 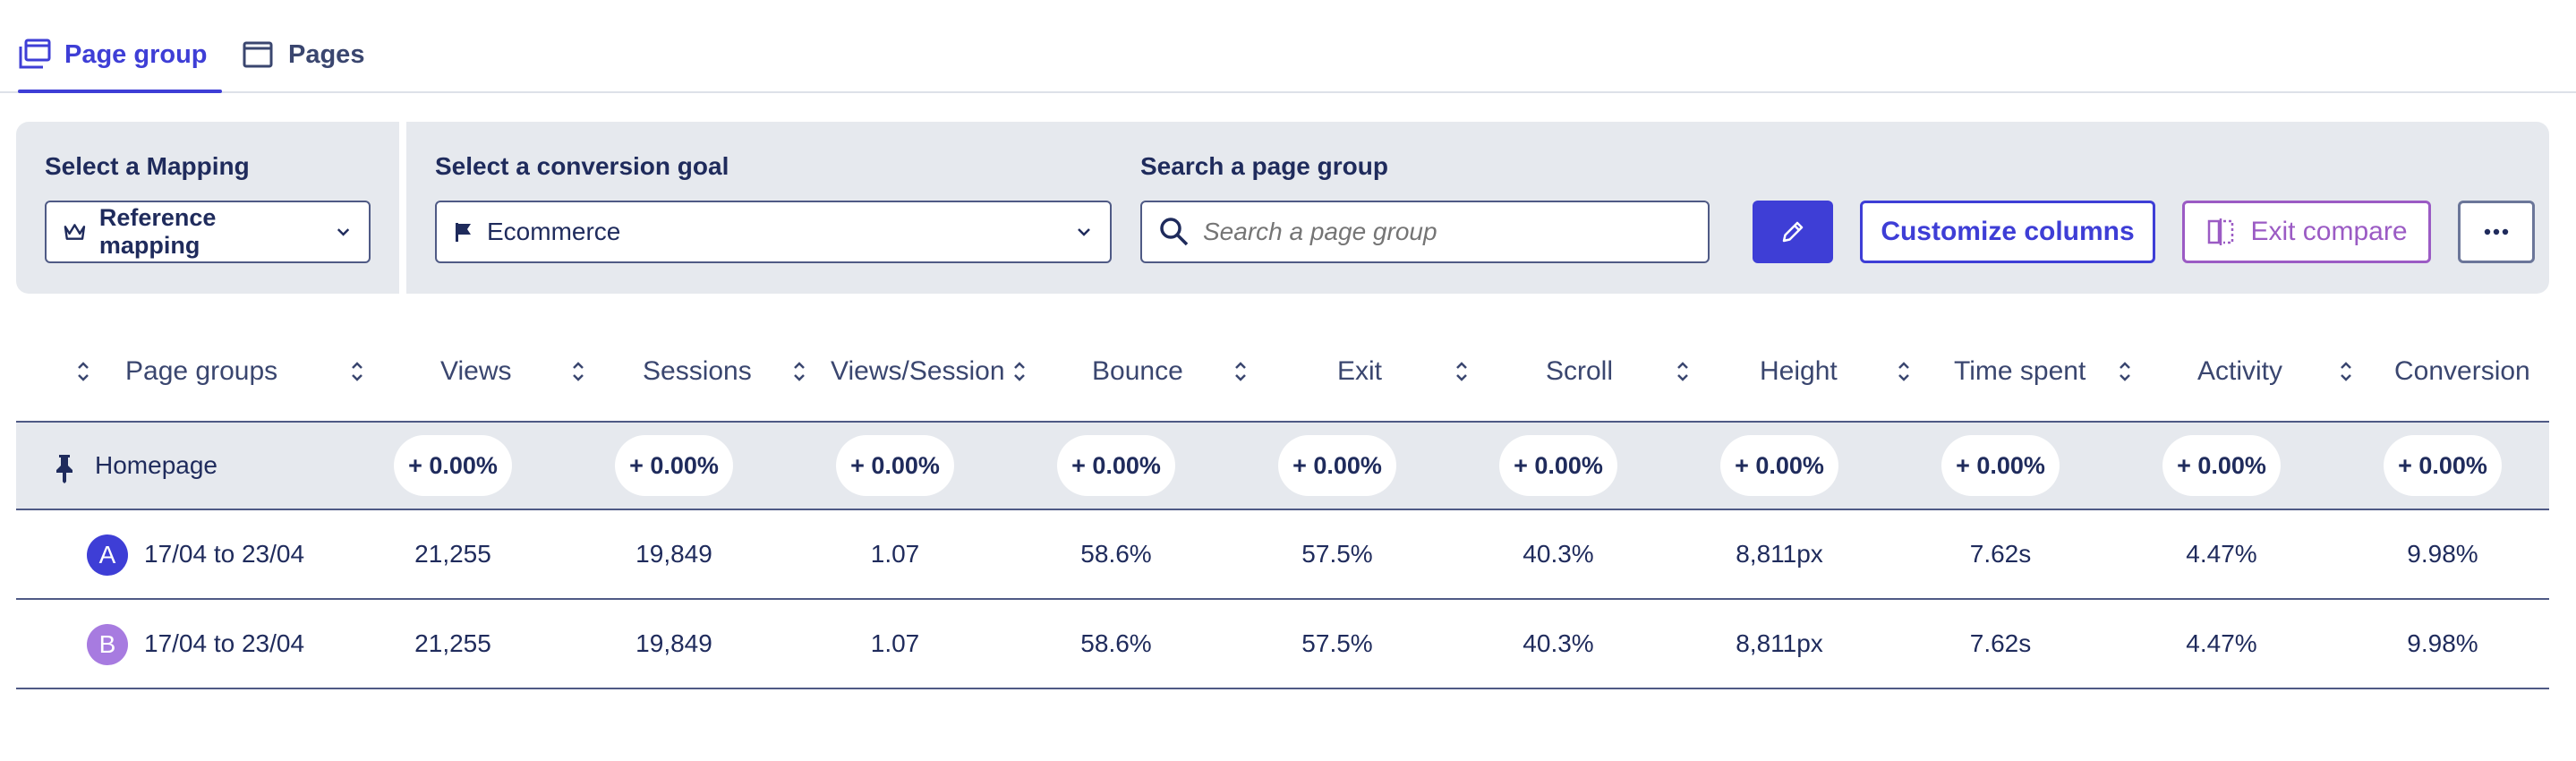 What do you see at coordinates (258, 54) in the screenshot?
I see `page-icon` at bounding box center [258, 54].